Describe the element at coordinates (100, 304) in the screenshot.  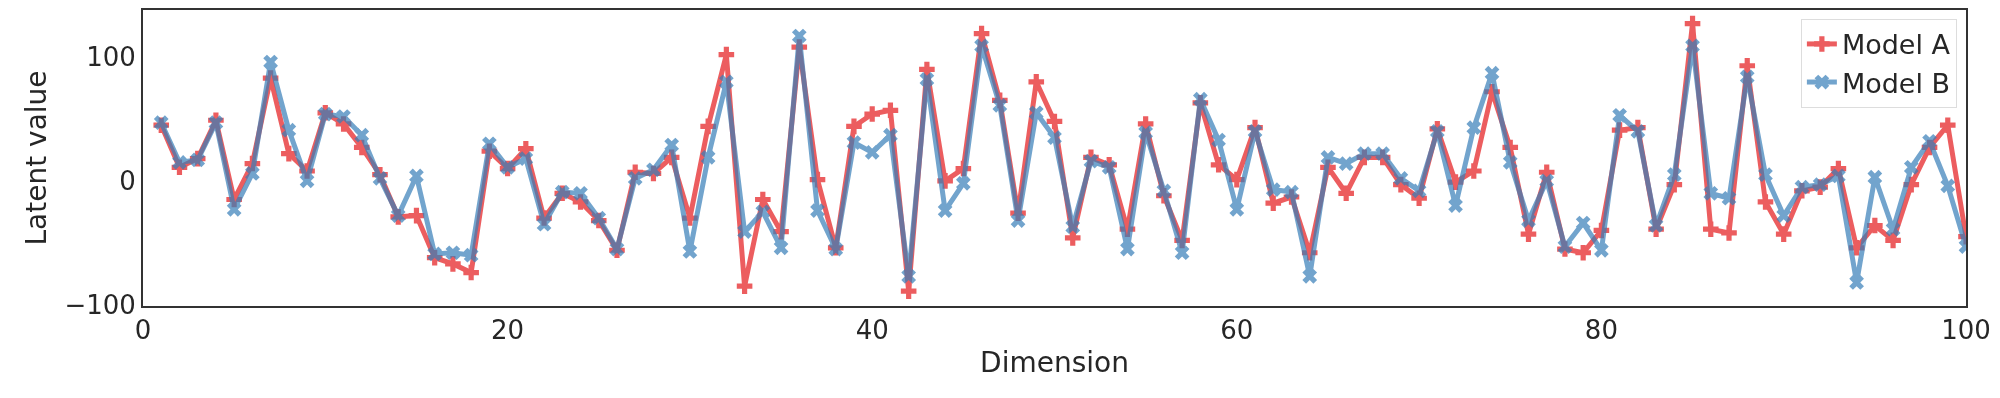
I see `y-tick-label: −100` at that location.